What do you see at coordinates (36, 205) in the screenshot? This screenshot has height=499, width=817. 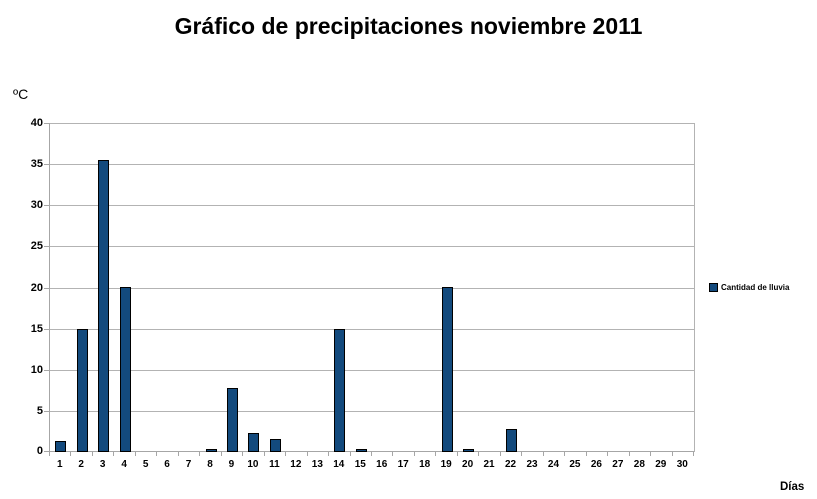 I see `y-axis-tick-label: 30` at bounding box center [36, 205].